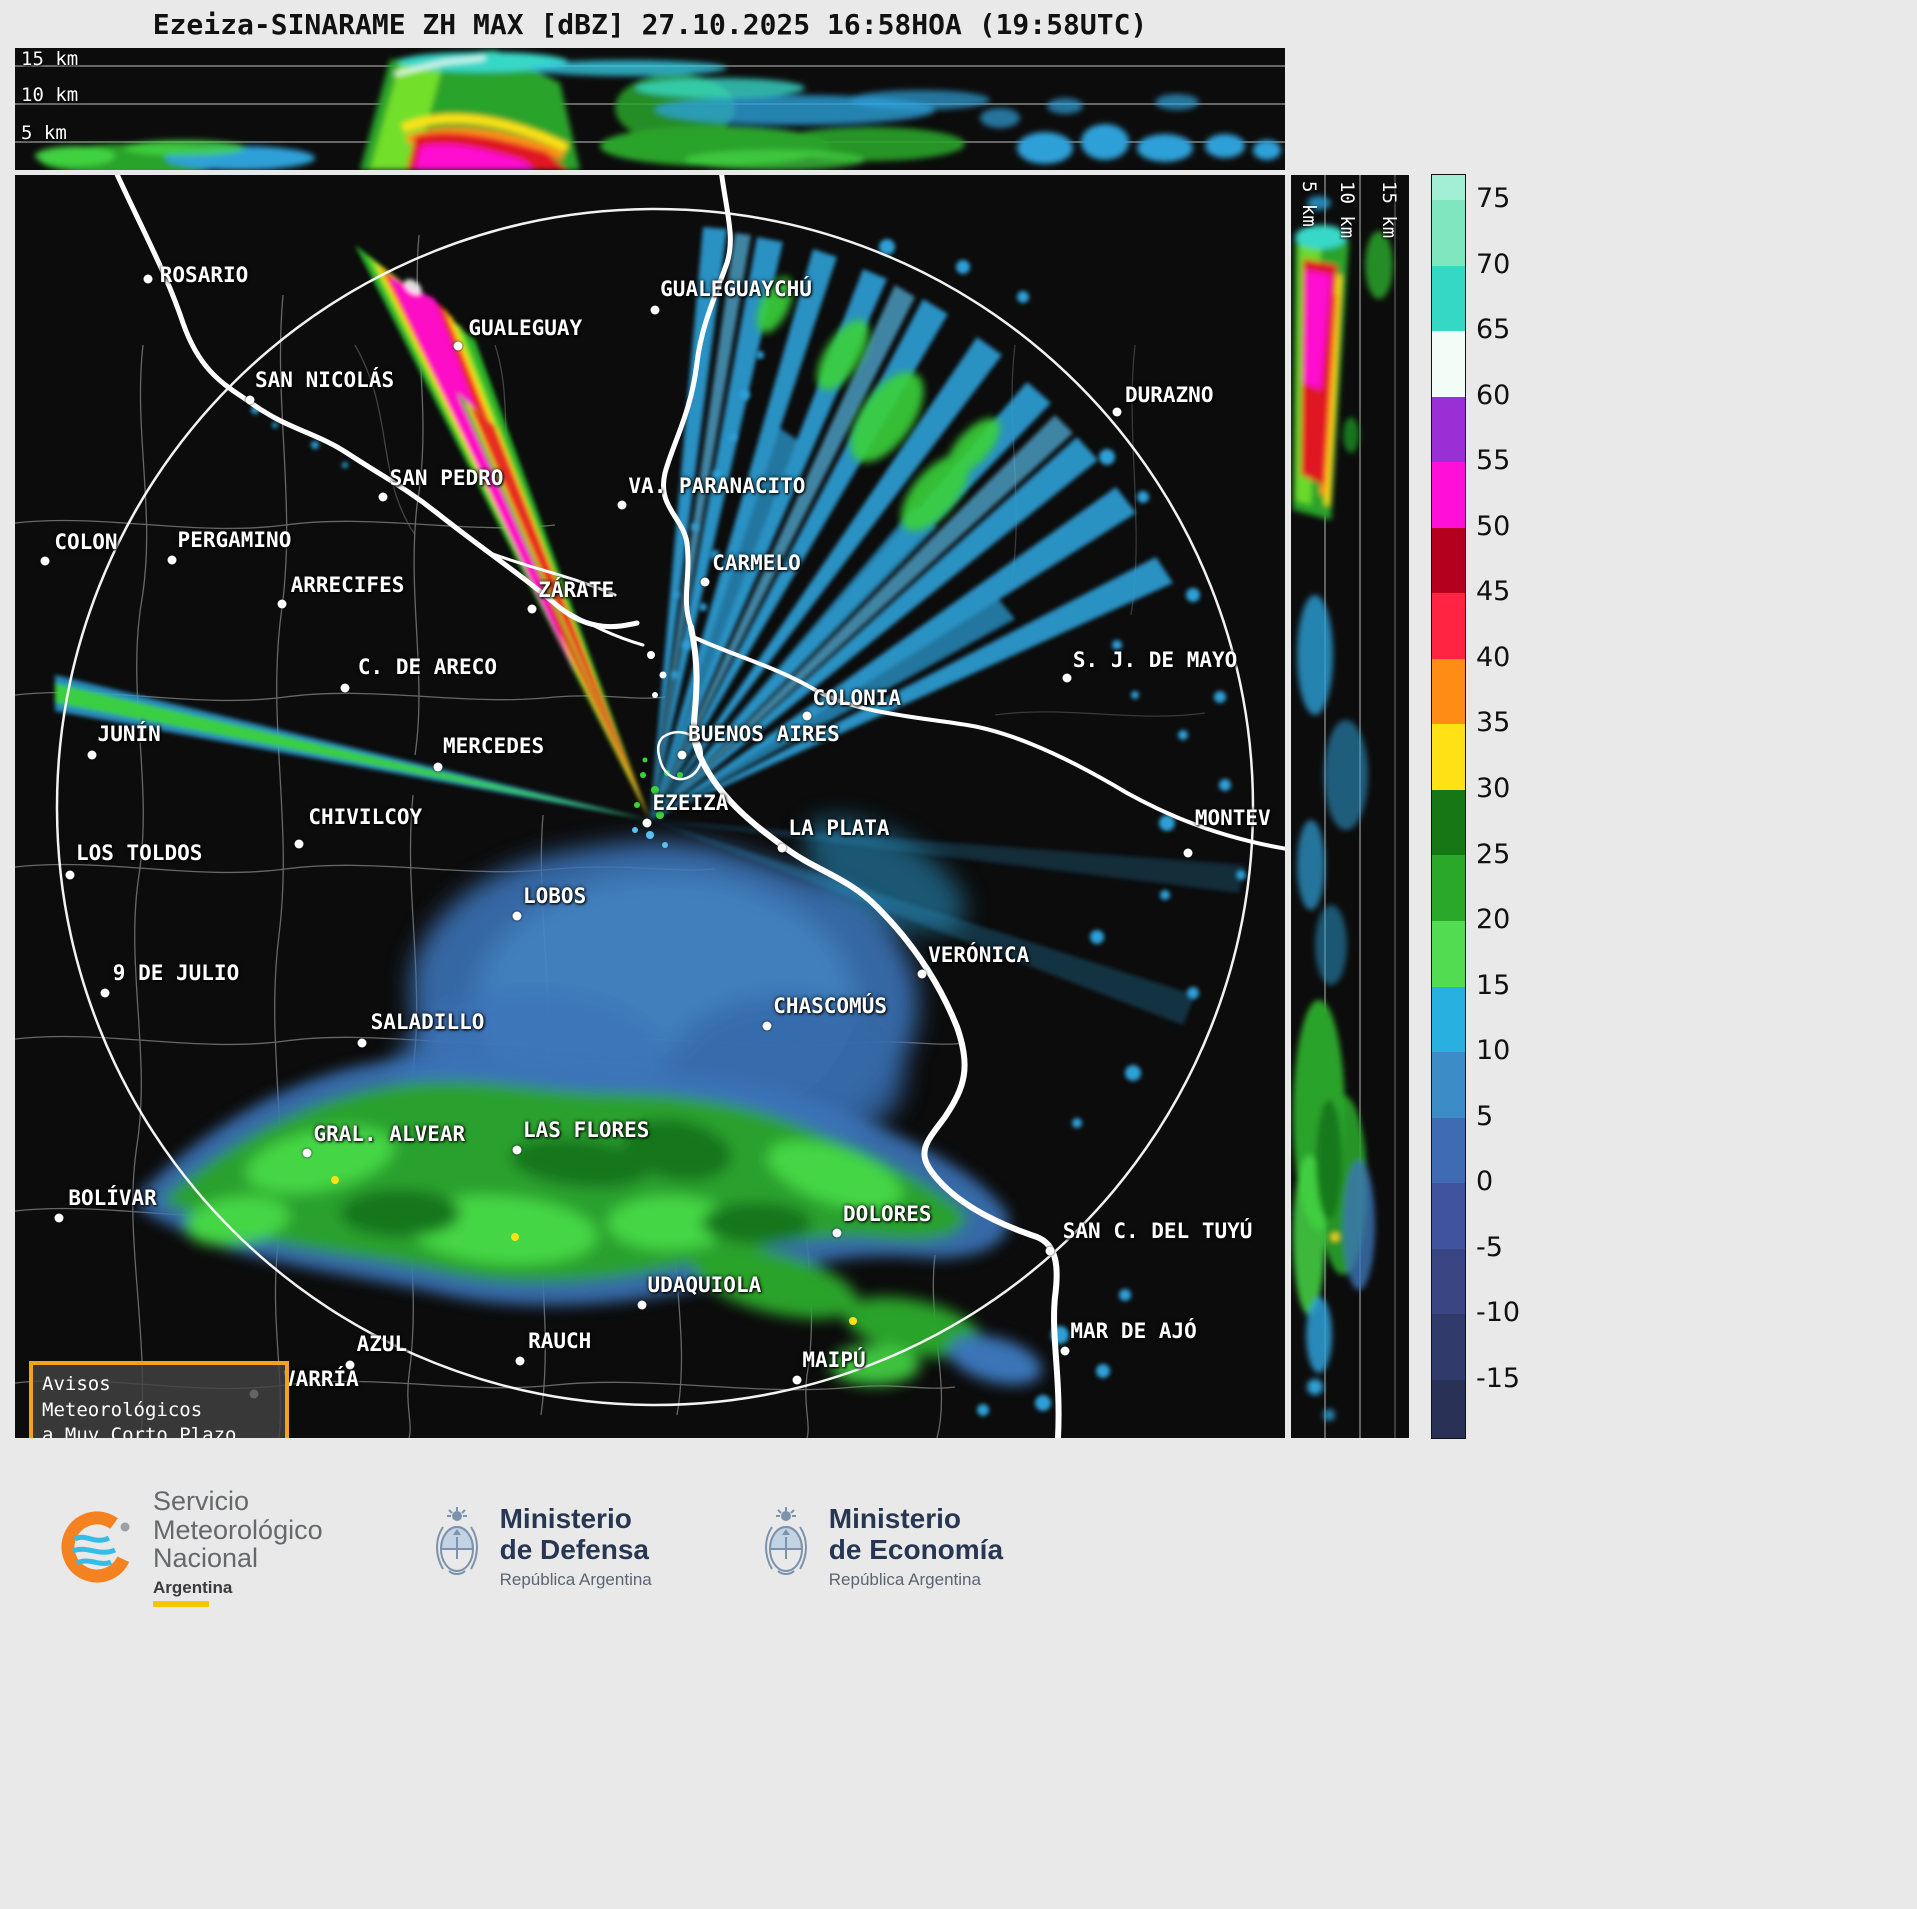 The width and height of the screenshot is (1917, 1909). Describe the element at coordinates (658, 110) in the screenshot. I see `echo-cross-top` at that location.